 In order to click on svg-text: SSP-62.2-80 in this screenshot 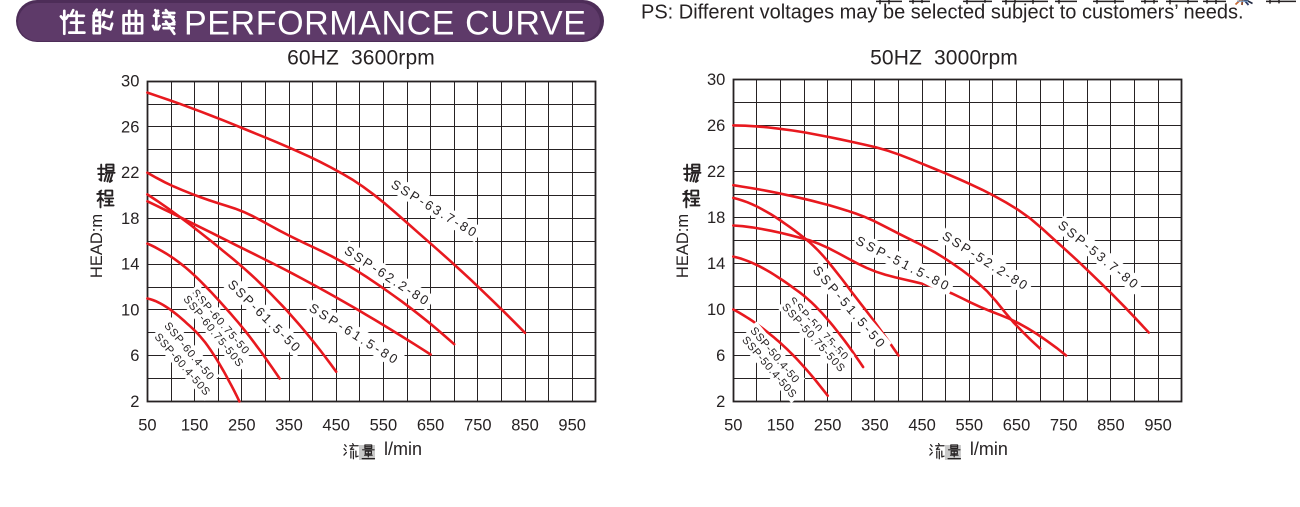, I will do `click(387, 276)`.